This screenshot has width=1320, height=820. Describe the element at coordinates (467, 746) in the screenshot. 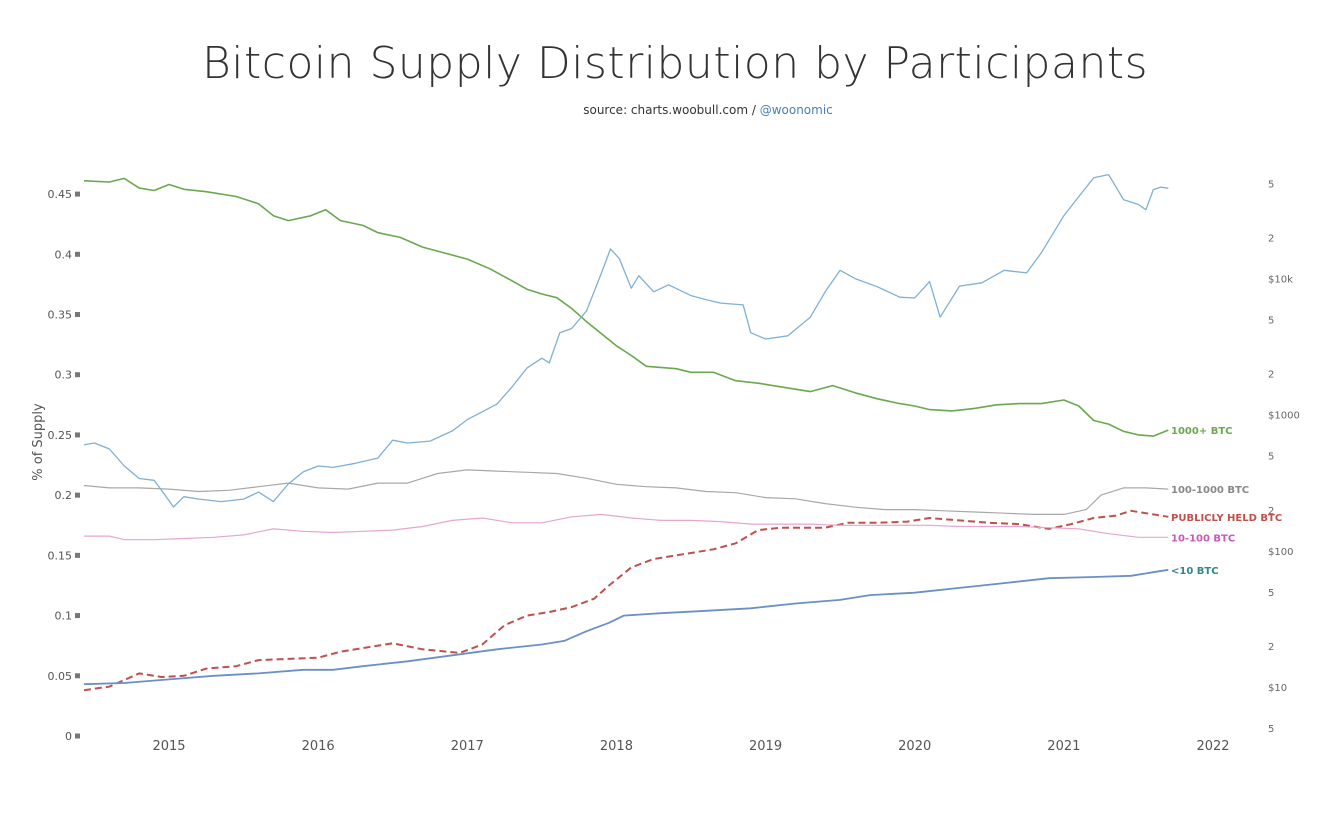

I see `x-tick-label: 2017` at that location.